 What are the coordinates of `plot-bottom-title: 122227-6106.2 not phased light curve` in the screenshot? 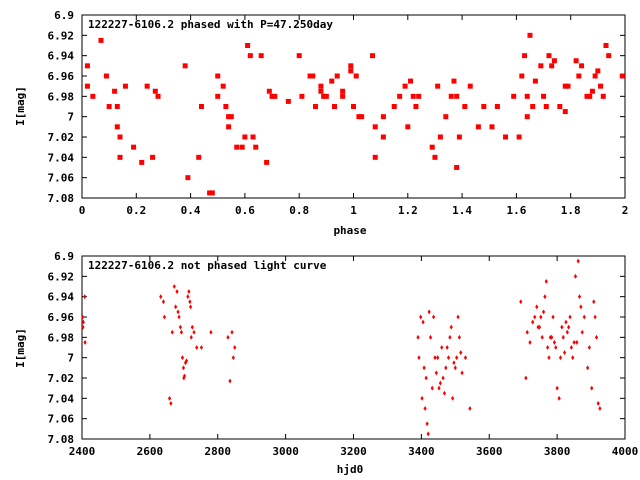 It's located at (207, 265).